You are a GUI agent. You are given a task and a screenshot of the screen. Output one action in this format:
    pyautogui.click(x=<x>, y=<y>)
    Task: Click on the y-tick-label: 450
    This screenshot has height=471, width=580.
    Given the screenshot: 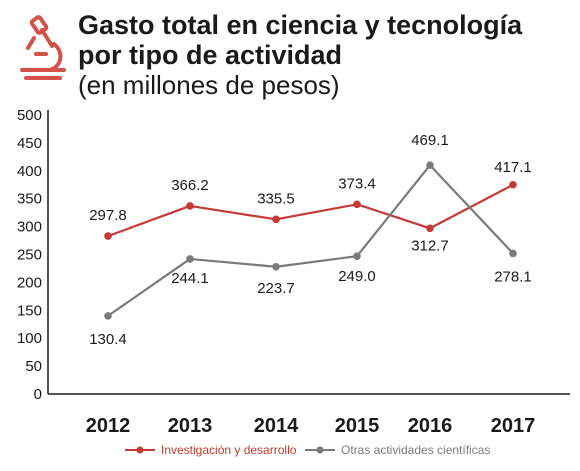 What is the action you would take?
    pyautogui.click(x=29, y=143)
    